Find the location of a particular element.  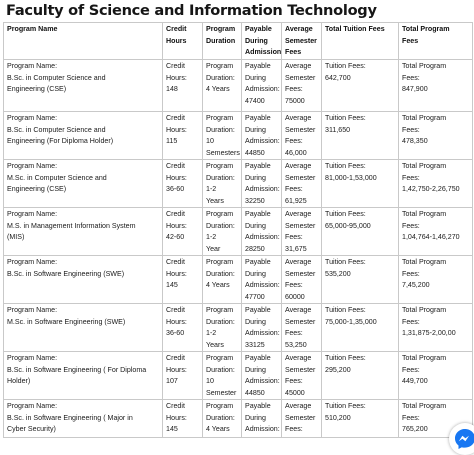

duration-cell: Program Duration: 1-2 Years is located at coordinates (222, 327).